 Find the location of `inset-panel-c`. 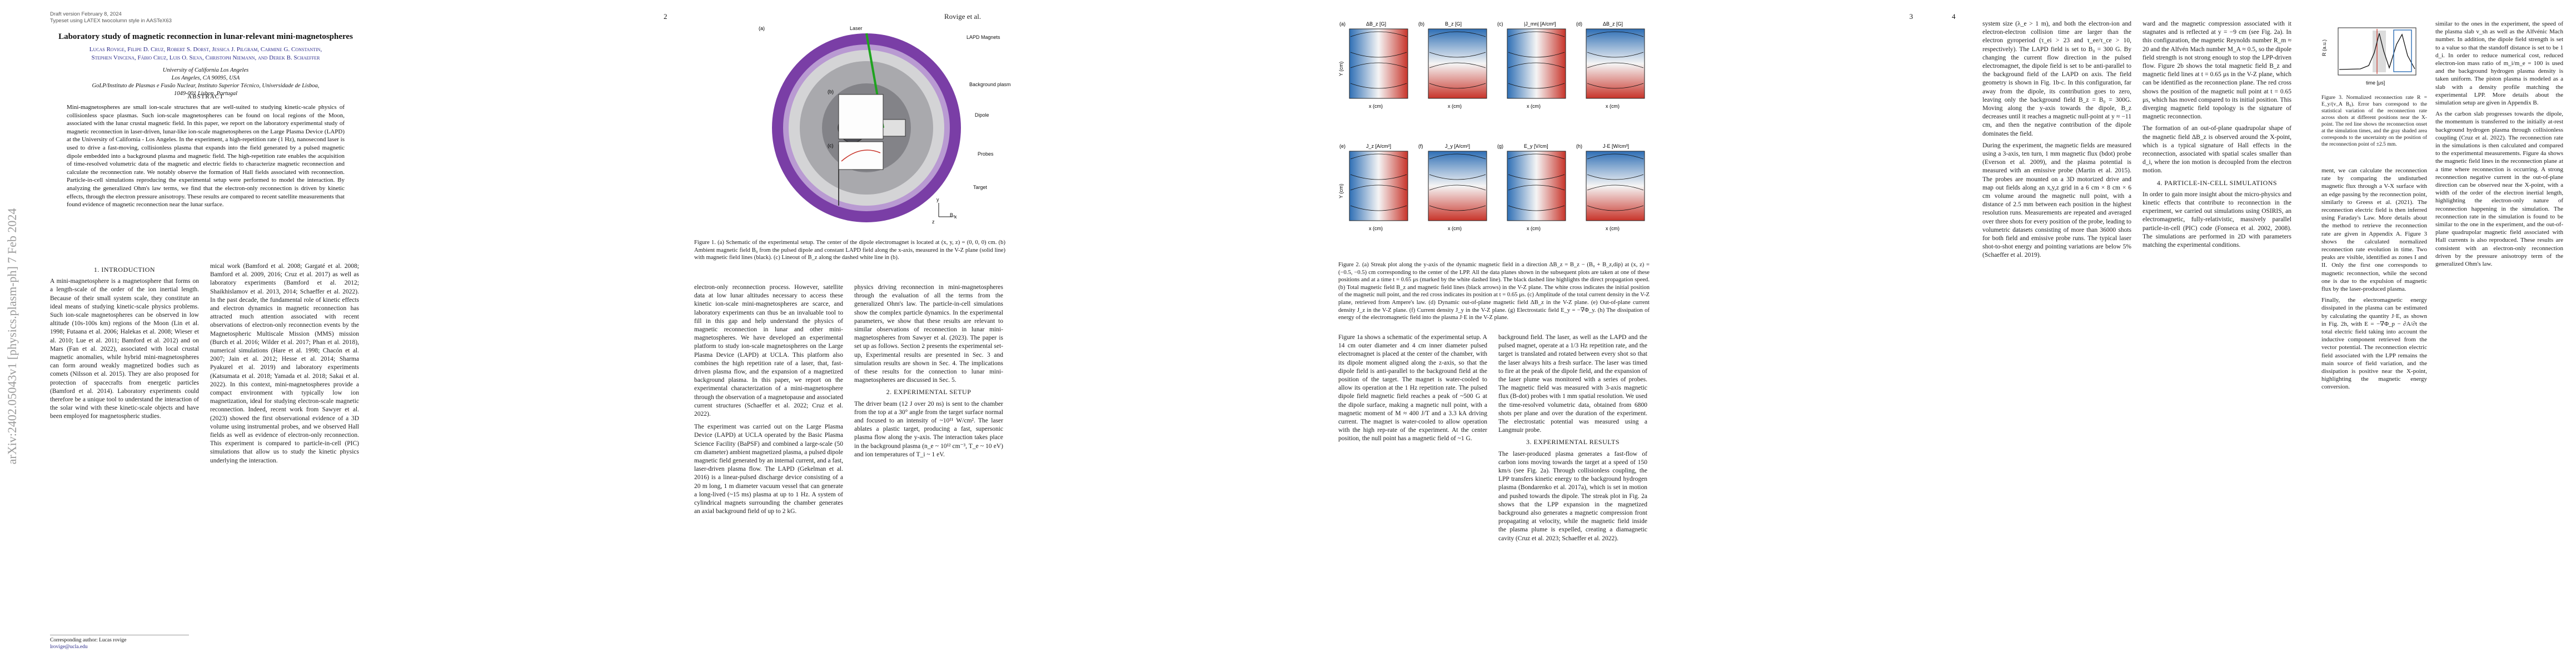

inset-panel-c is located at coordinates (861, 155).